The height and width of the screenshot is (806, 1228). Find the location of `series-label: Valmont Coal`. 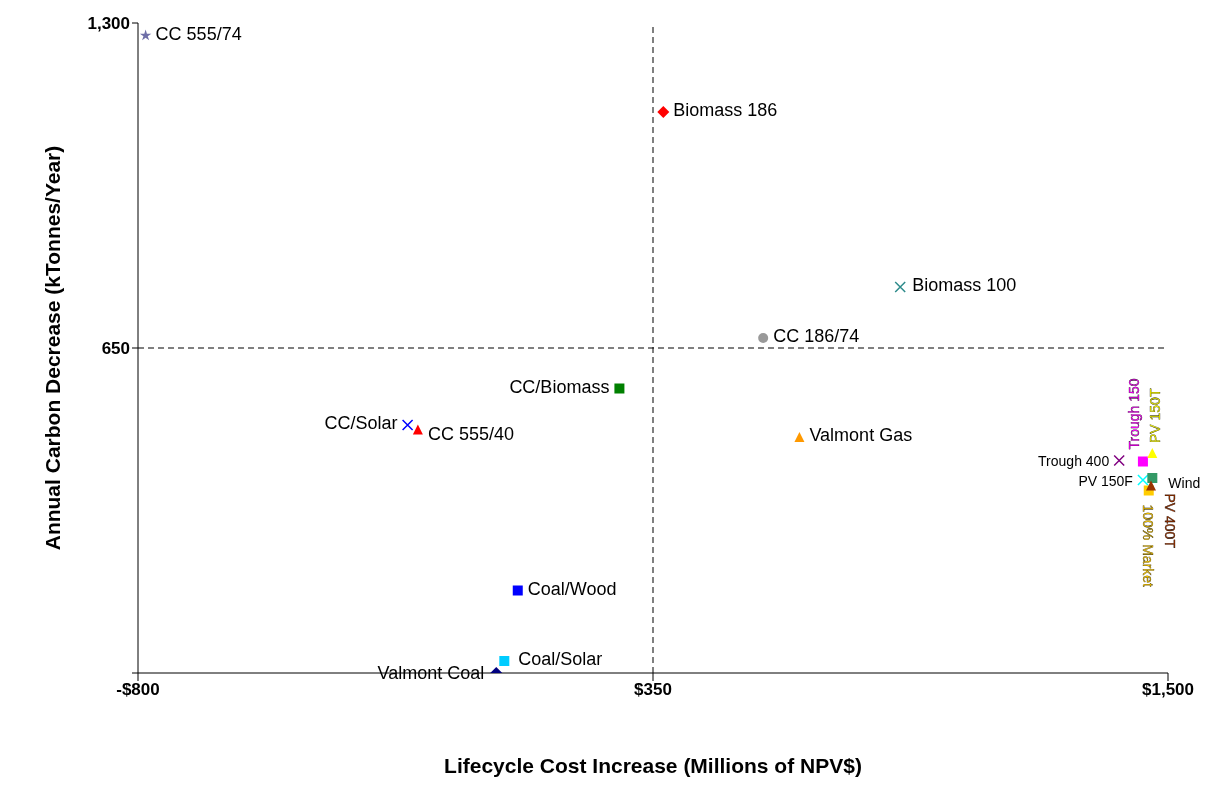

series-label: Valmont Coal is located at coordinates (431, 673).